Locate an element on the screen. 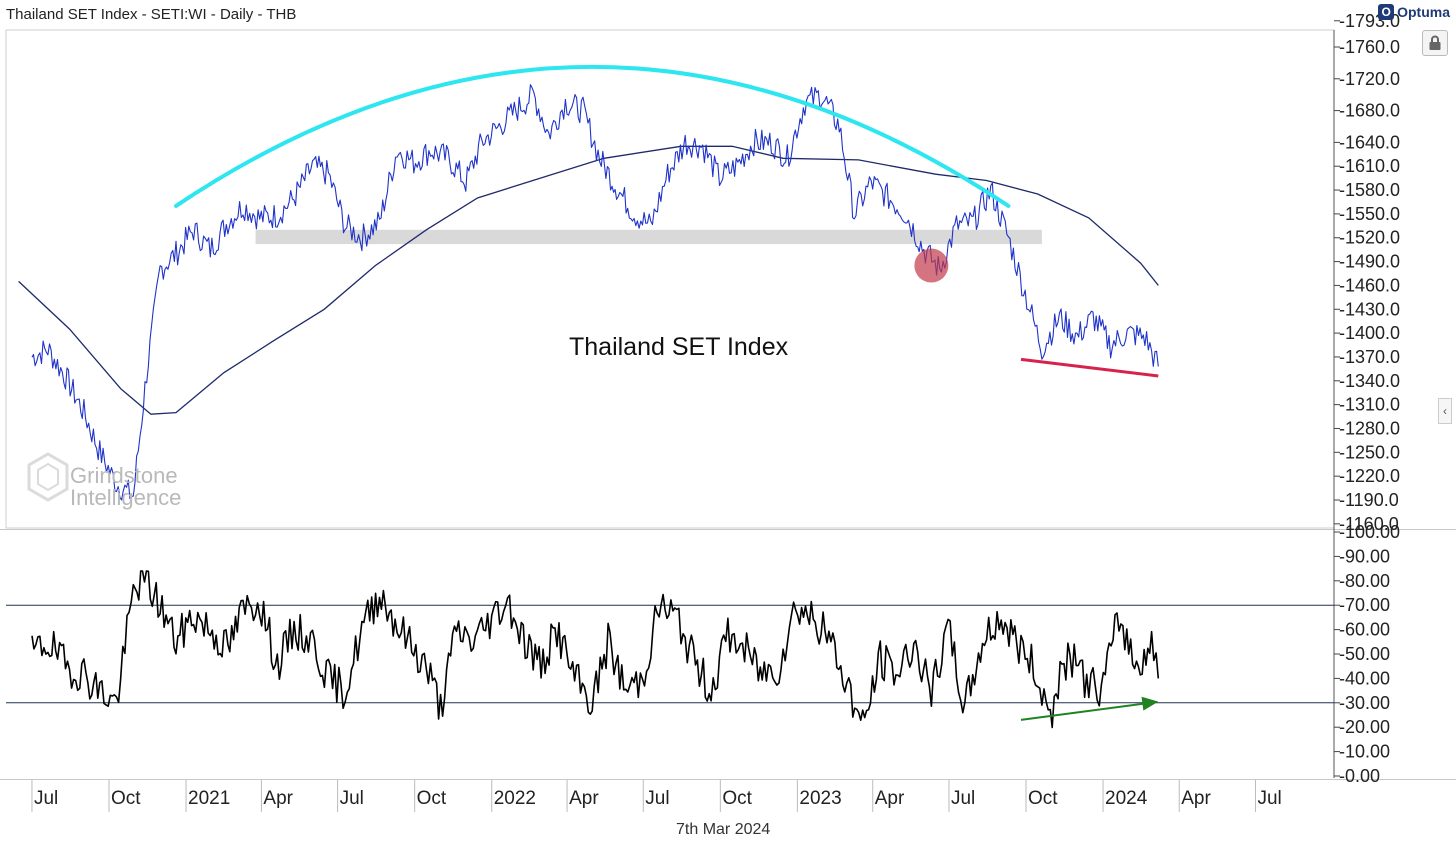 This screenshot has height=846, width=1456. x-tick-label: 2023 is located at coordinates (820, 798).